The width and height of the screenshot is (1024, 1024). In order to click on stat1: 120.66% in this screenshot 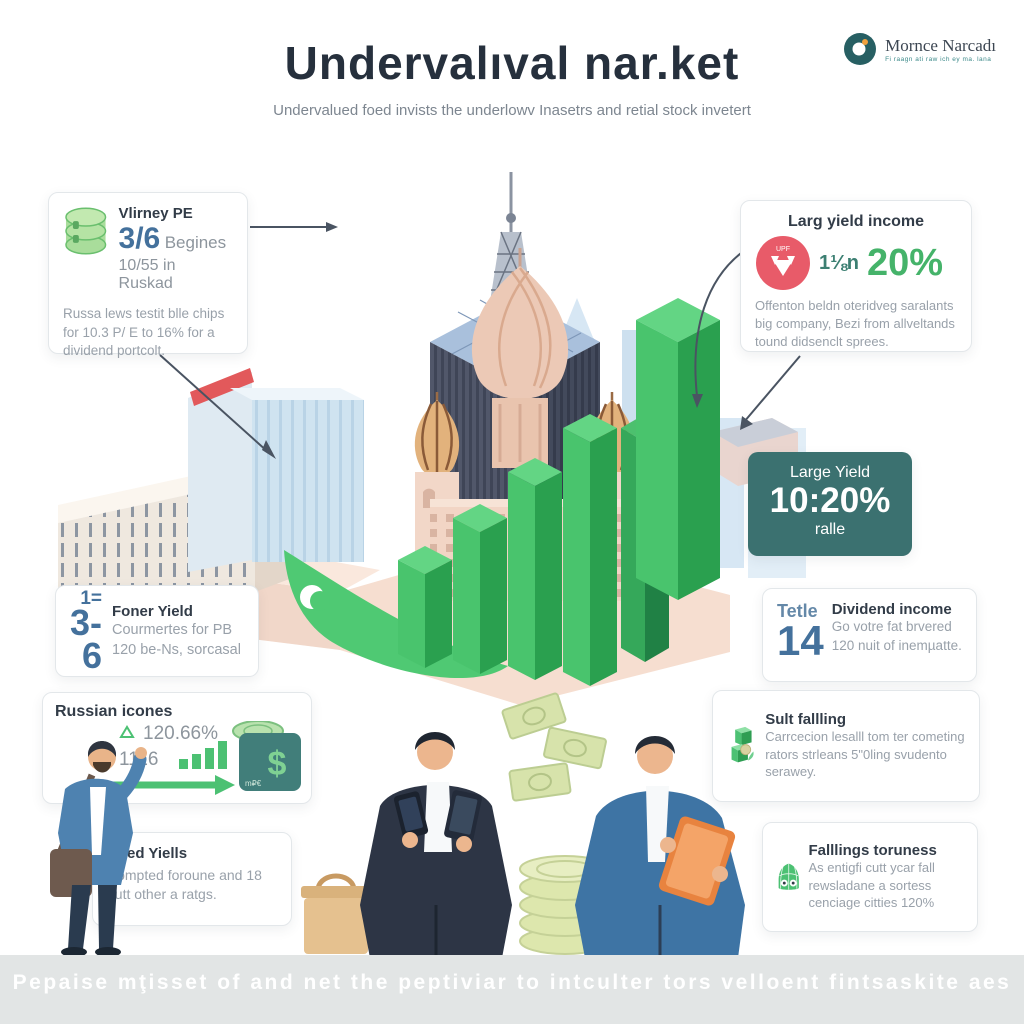, I will do `click(180, 733)`.